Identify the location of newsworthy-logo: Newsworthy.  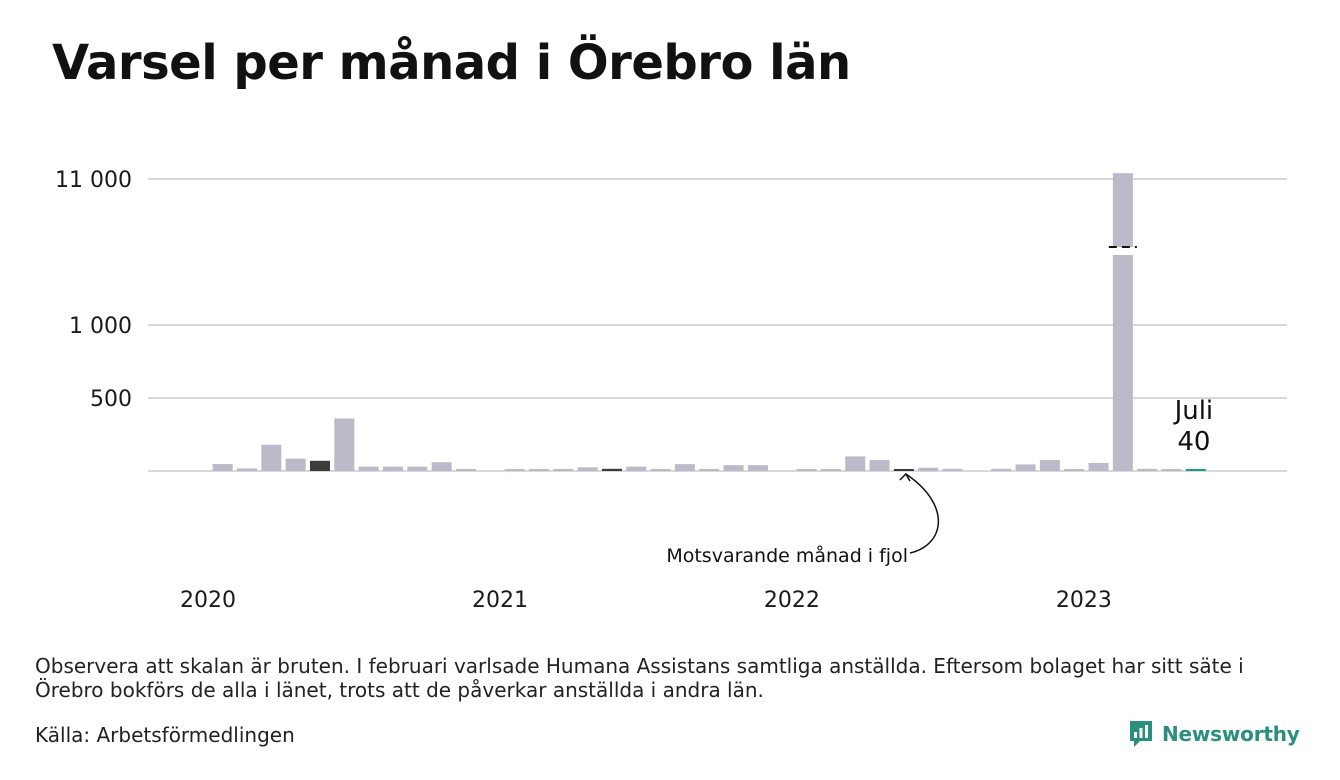
(1214, 734).